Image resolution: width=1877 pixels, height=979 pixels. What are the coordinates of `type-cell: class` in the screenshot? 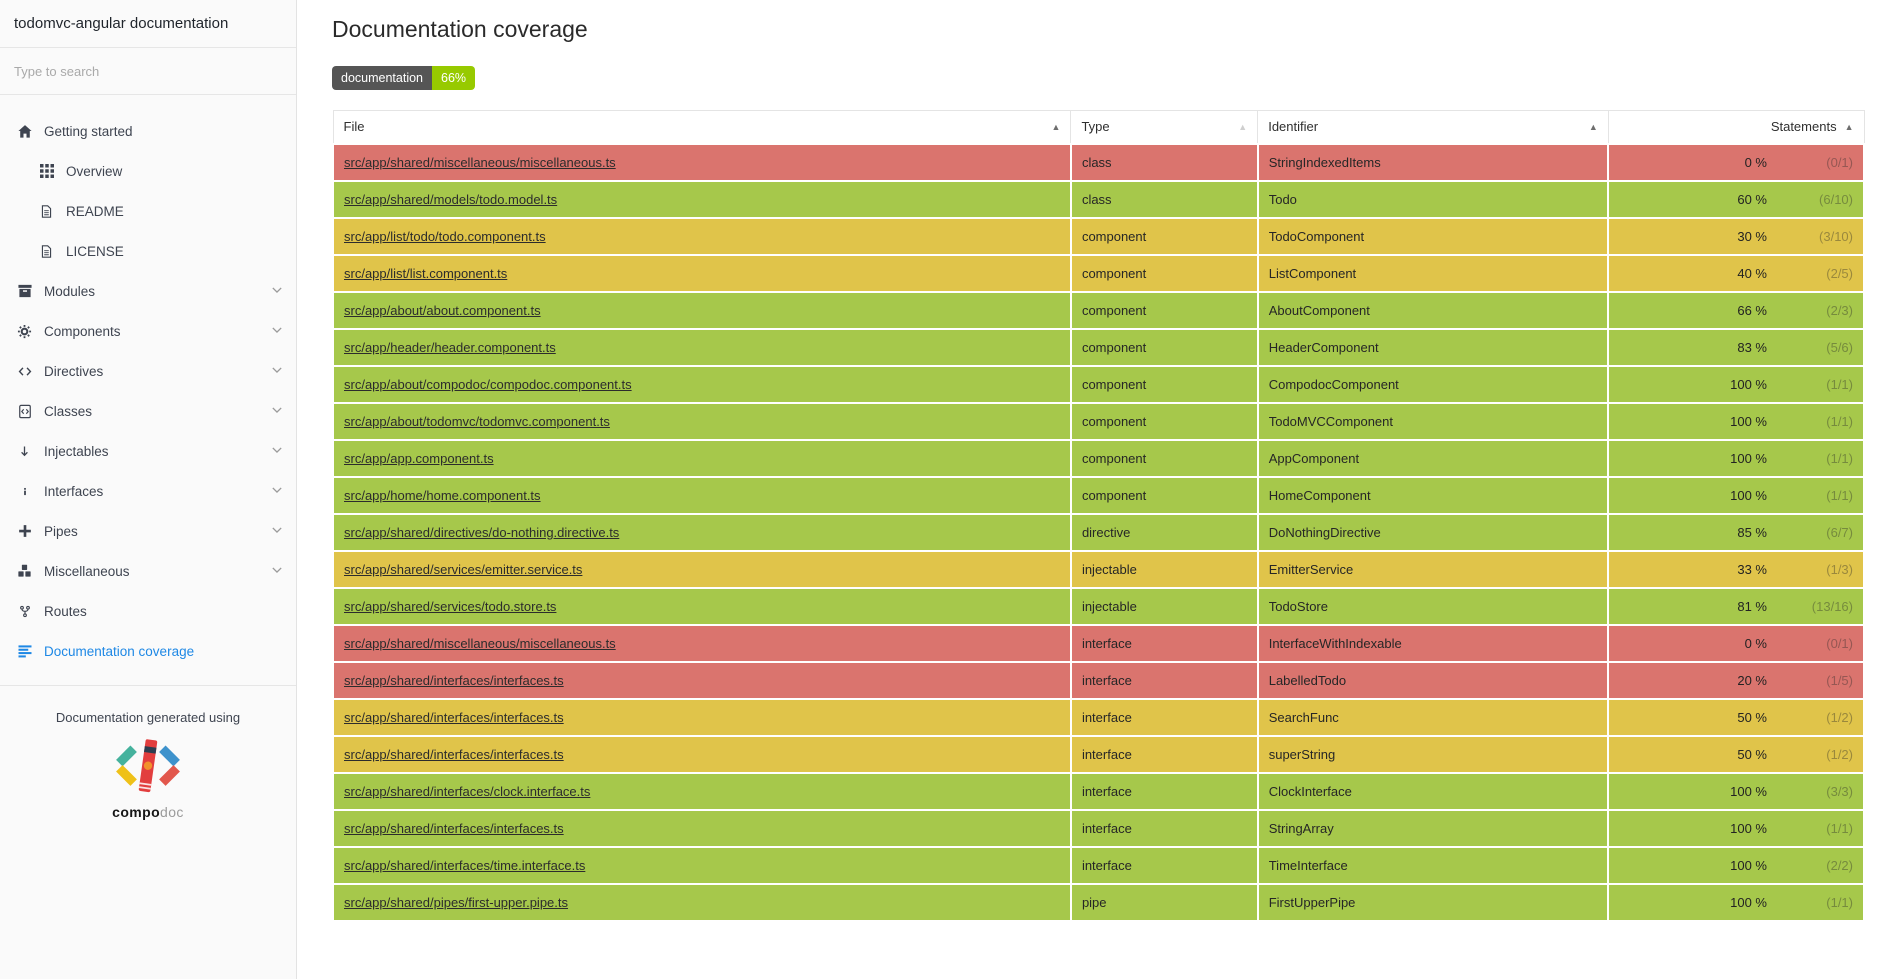 It's located at (1164, 199).